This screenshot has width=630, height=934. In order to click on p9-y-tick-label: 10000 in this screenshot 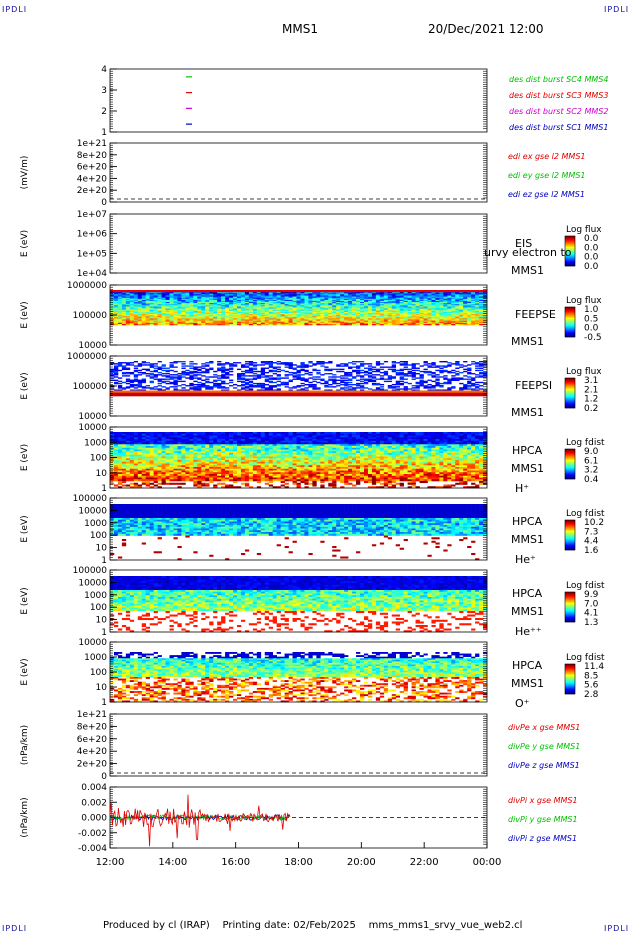, I will do `click(92, 643)`.